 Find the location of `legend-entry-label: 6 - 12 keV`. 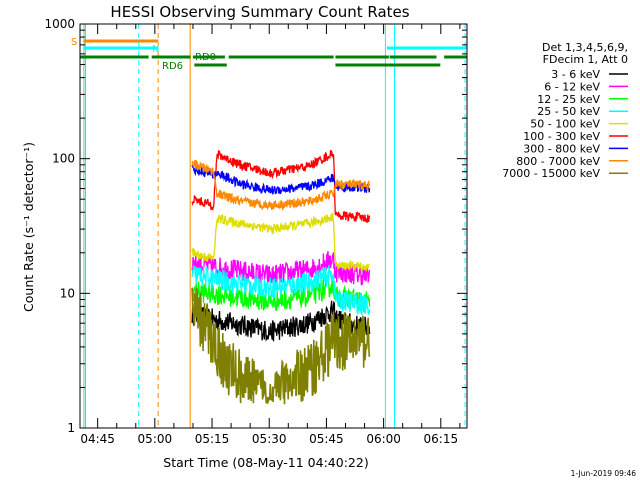

legend-entry-label: 6 - 12 keV is located at coordinates (572, 86).